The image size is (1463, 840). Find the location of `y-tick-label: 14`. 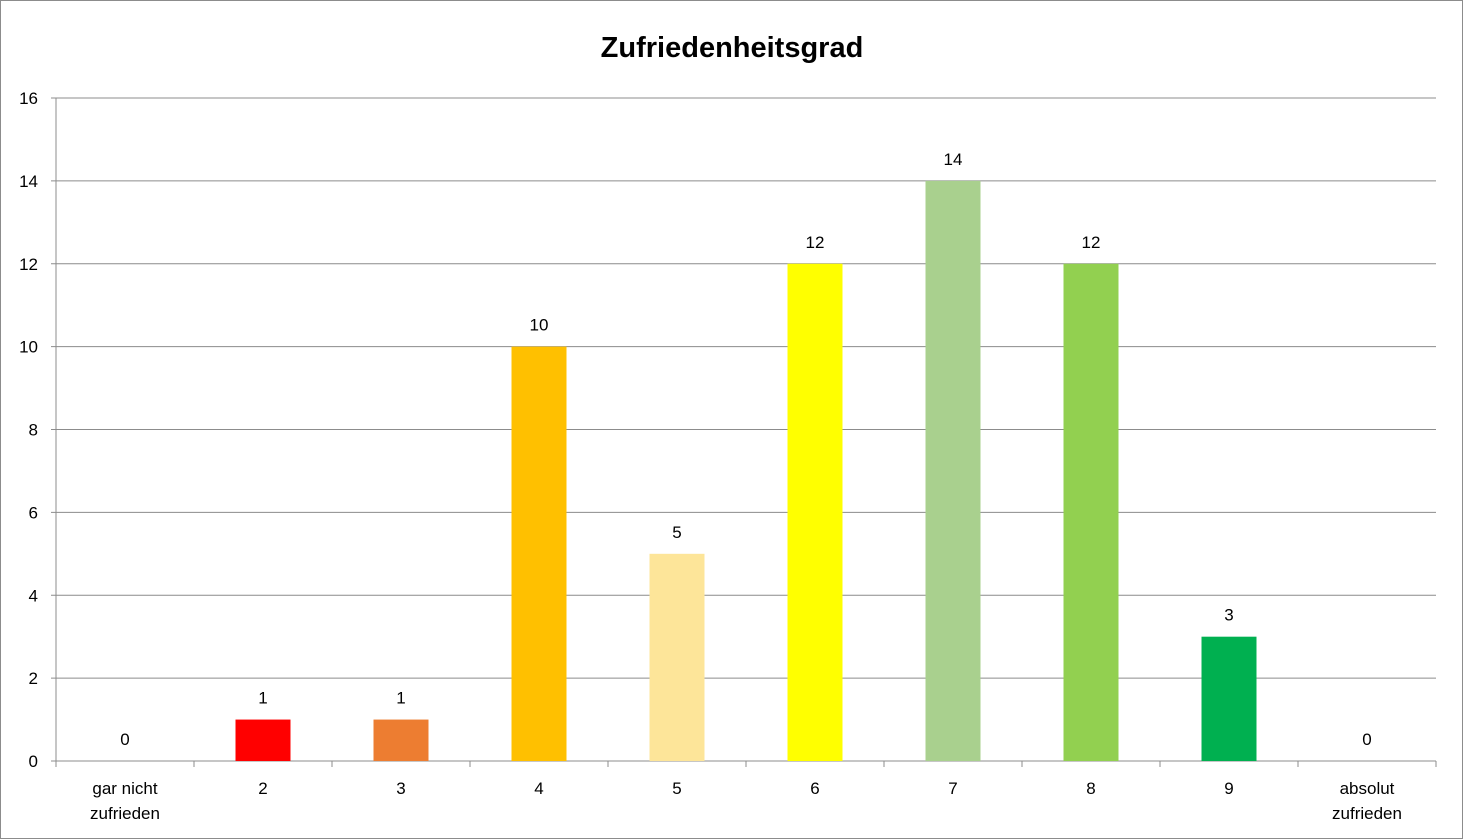

y-tick-label: 14 is located at coordinates (28, 181).